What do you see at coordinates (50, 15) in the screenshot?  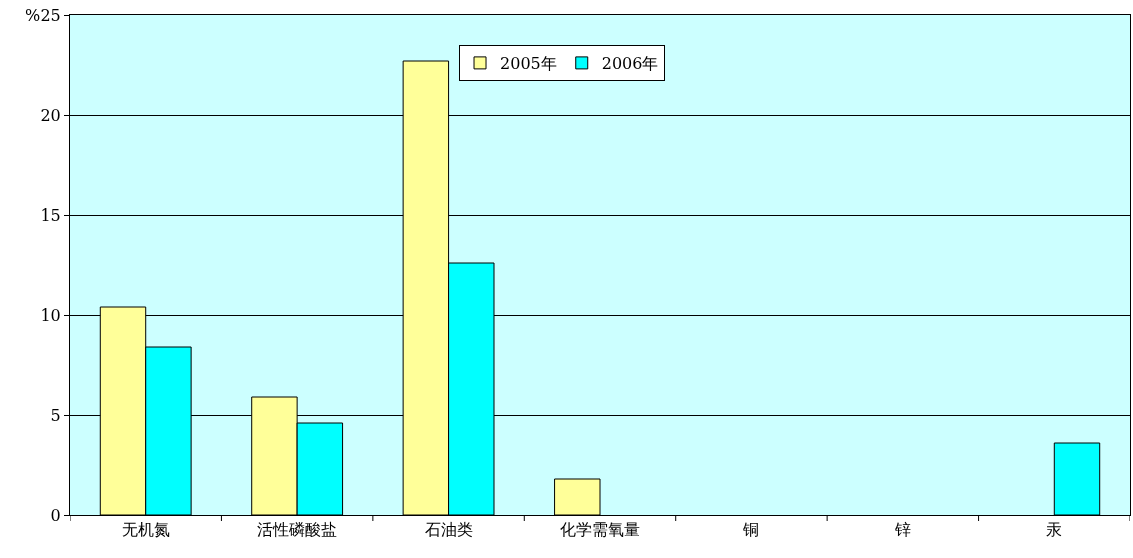 I see `y-tick-label: 25` at bounding box center [50, 15].